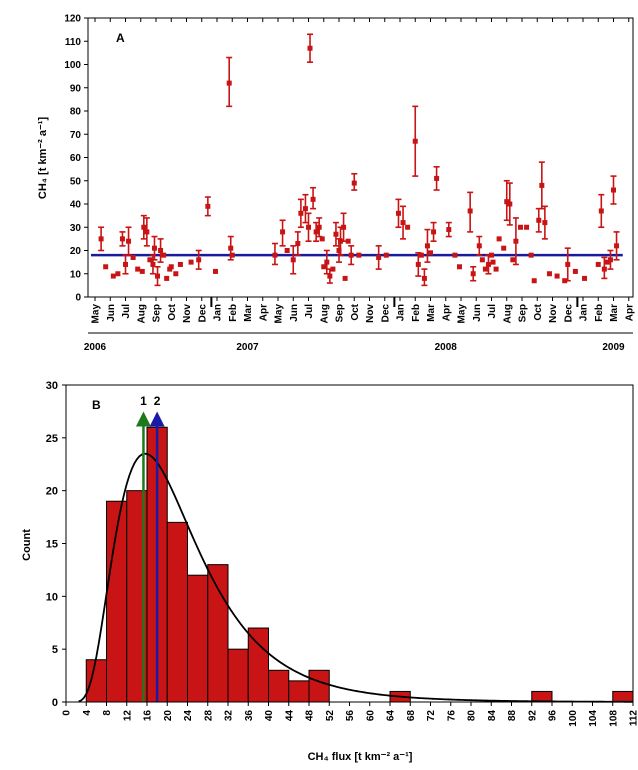  Describe the element at coordinates (143, 401) in the screenshot. I see `marker-label-1: 1` at that location.